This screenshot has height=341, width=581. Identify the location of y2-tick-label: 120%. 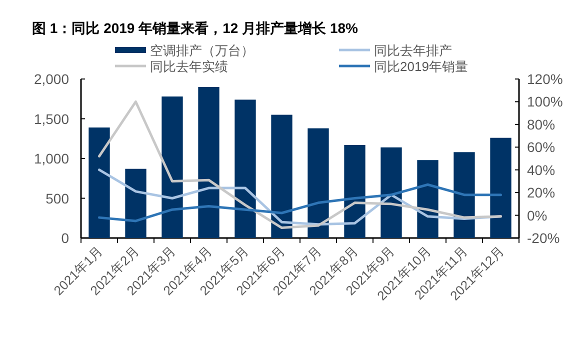
(545, 79).